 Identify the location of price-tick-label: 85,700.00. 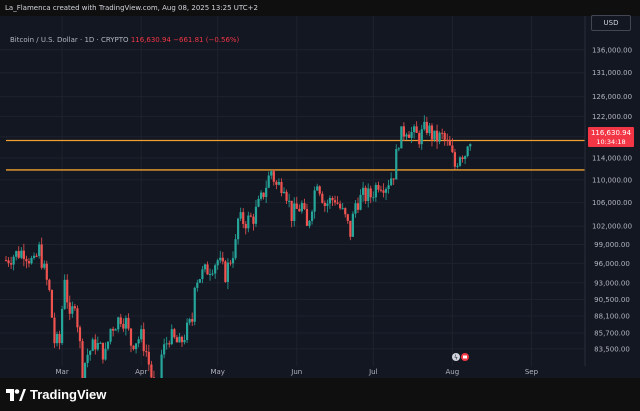
(612, 333).